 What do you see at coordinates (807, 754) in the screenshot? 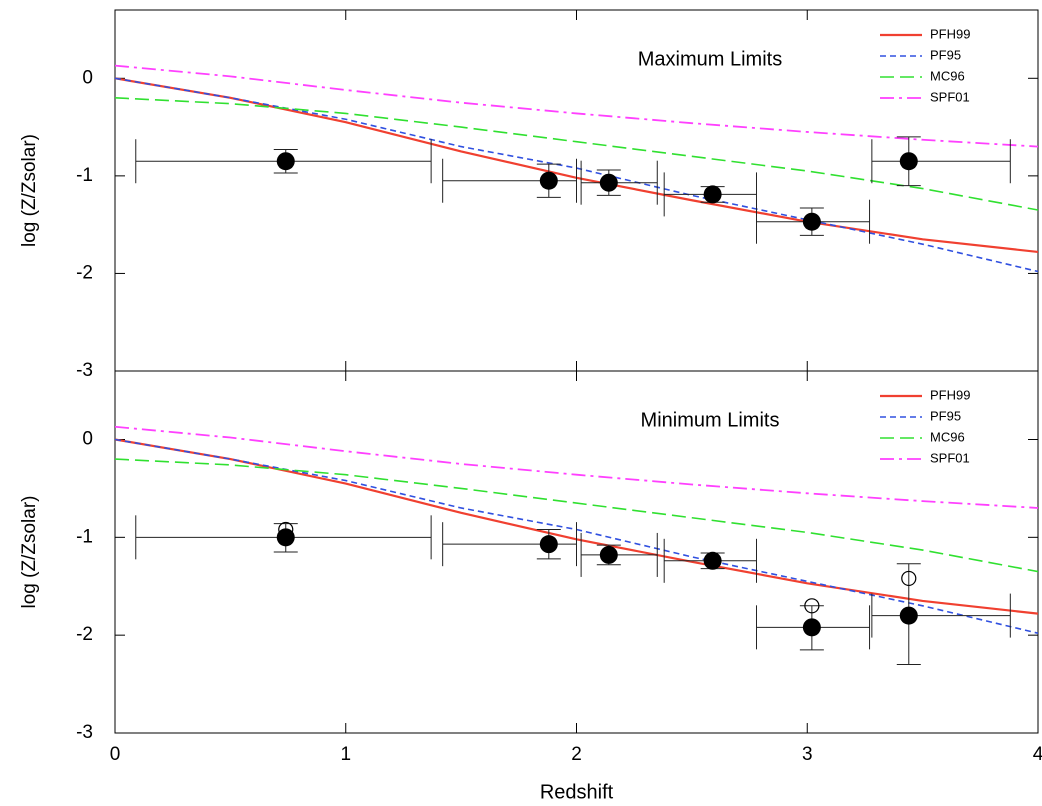
I see `x-tick-label: 3` at bounding box center [807, 754].